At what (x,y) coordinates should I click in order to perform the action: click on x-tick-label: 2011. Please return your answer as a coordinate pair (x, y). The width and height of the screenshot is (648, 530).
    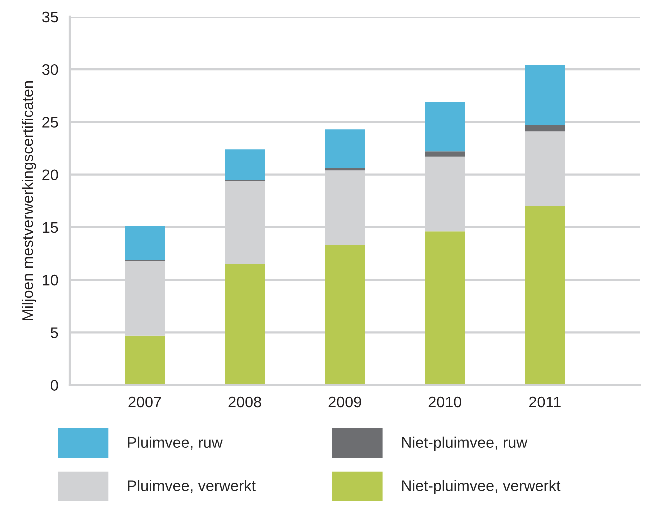
    Looking at the image, I should click on (545, 402).